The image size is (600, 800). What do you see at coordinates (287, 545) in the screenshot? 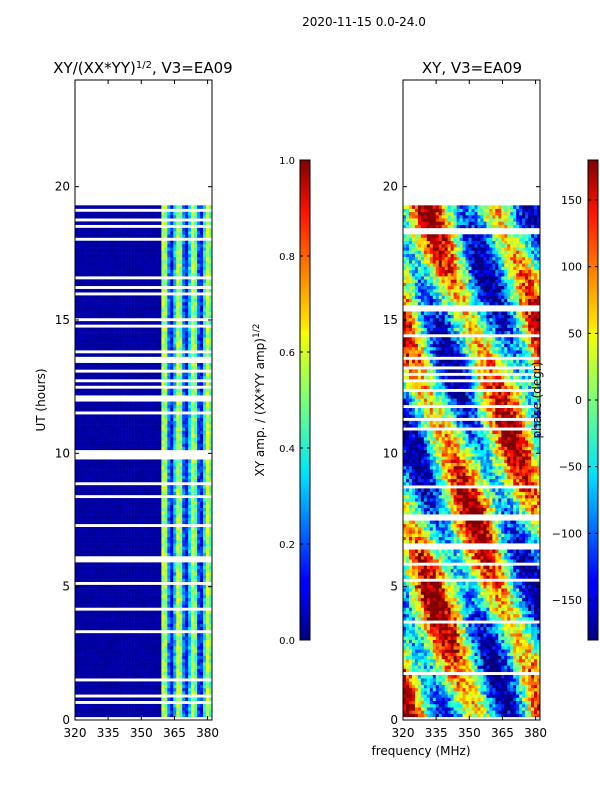
I see `colorbar-tick-label: 0.2` at bounding box center [287, 545].